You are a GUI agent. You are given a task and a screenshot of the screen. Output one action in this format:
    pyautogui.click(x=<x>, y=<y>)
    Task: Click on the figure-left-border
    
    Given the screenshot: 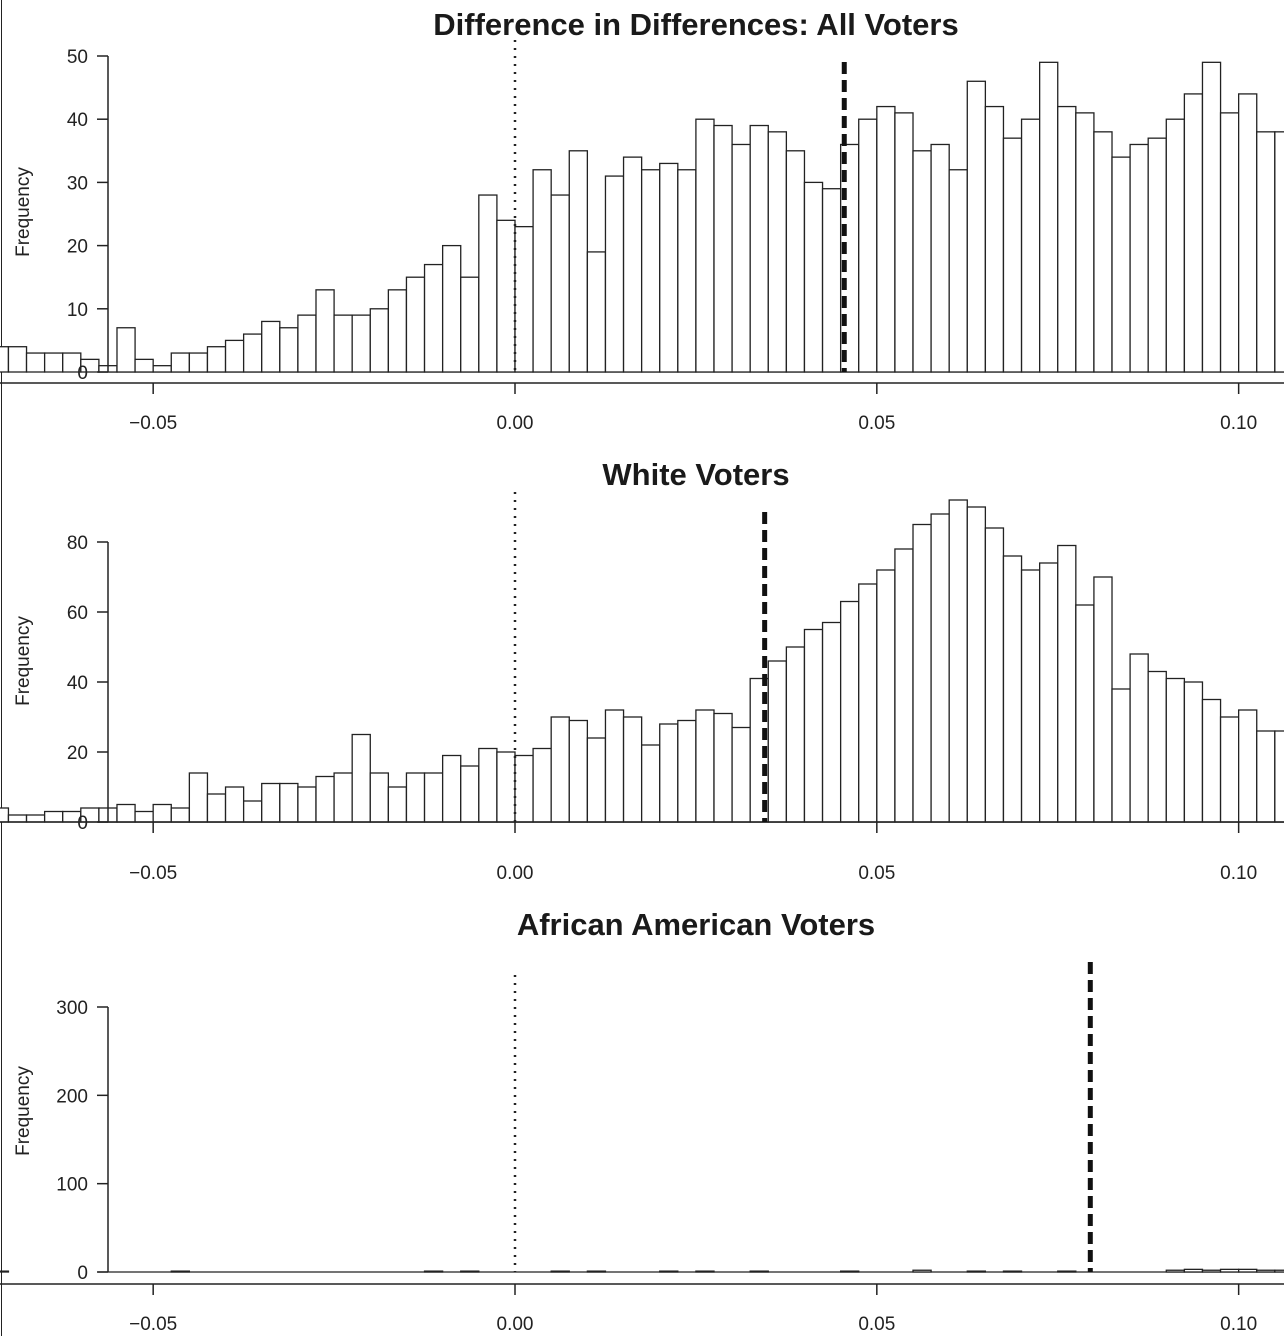 What is the action you would take?
    pyautogui.click(x=1, y=668)
    